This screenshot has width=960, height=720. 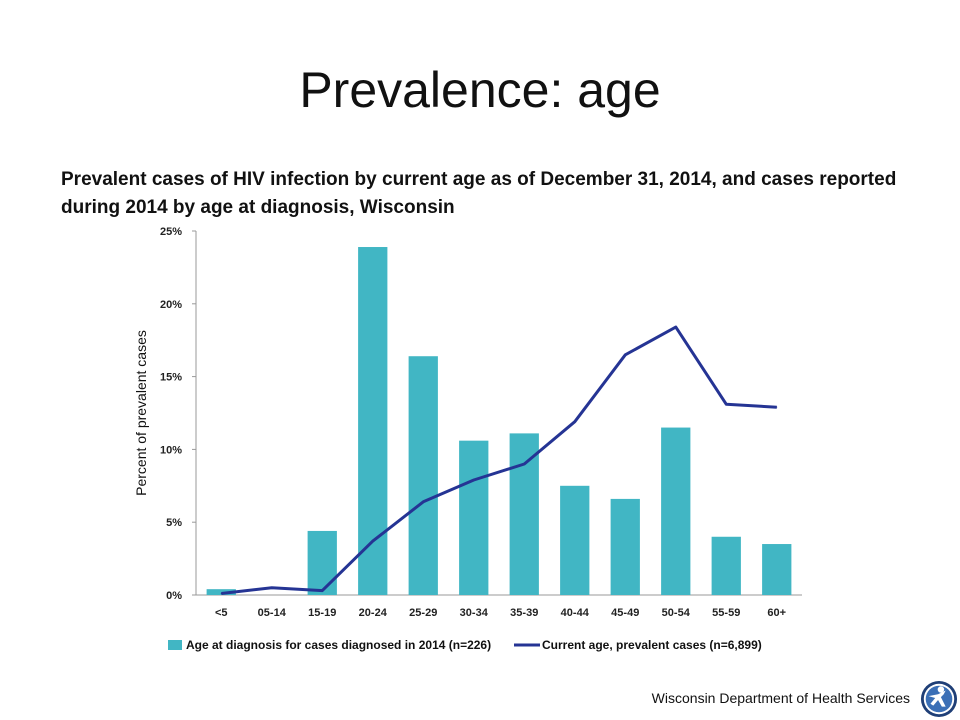 What do you see at coordinates (480, 90) in the screenshot?
I see `slide-title: Prevalence: age` at bounding box center [480, 90].